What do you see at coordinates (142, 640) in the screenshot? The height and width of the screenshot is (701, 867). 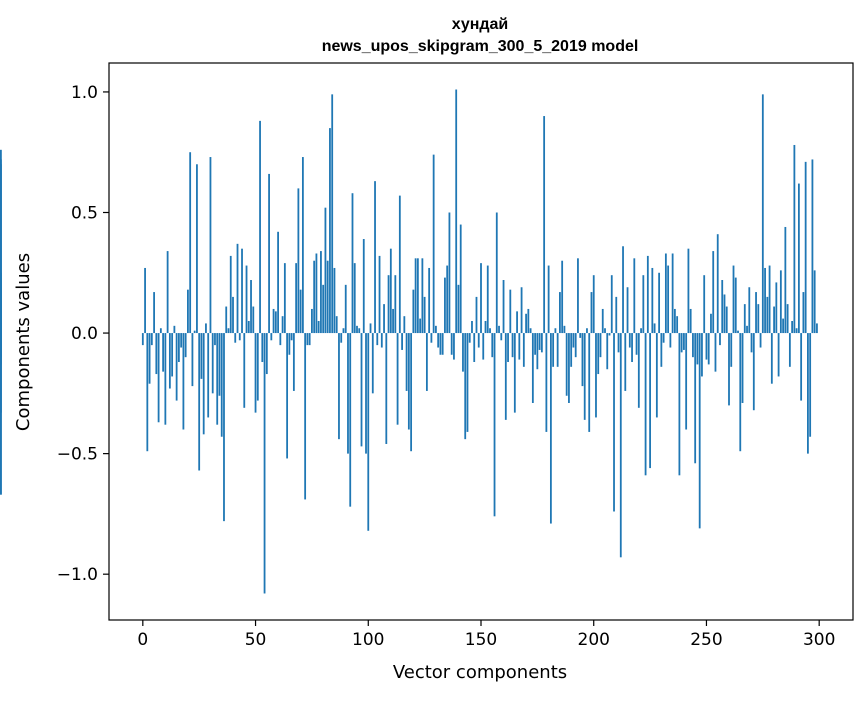 I see `x-tick-label: 0` at bounding box center [142, 640].